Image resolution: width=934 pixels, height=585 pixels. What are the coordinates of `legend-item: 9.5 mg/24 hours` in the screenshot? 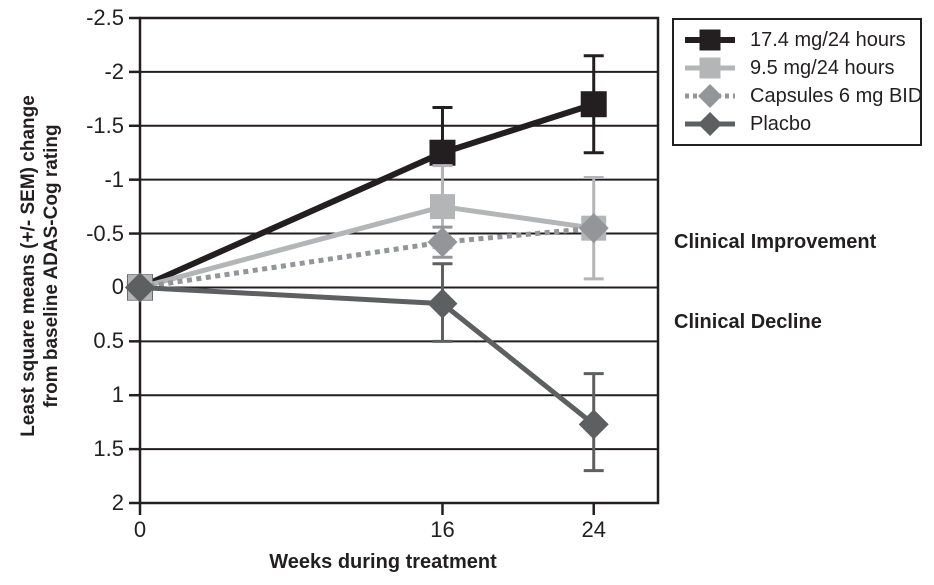 It's located at (799, 68).